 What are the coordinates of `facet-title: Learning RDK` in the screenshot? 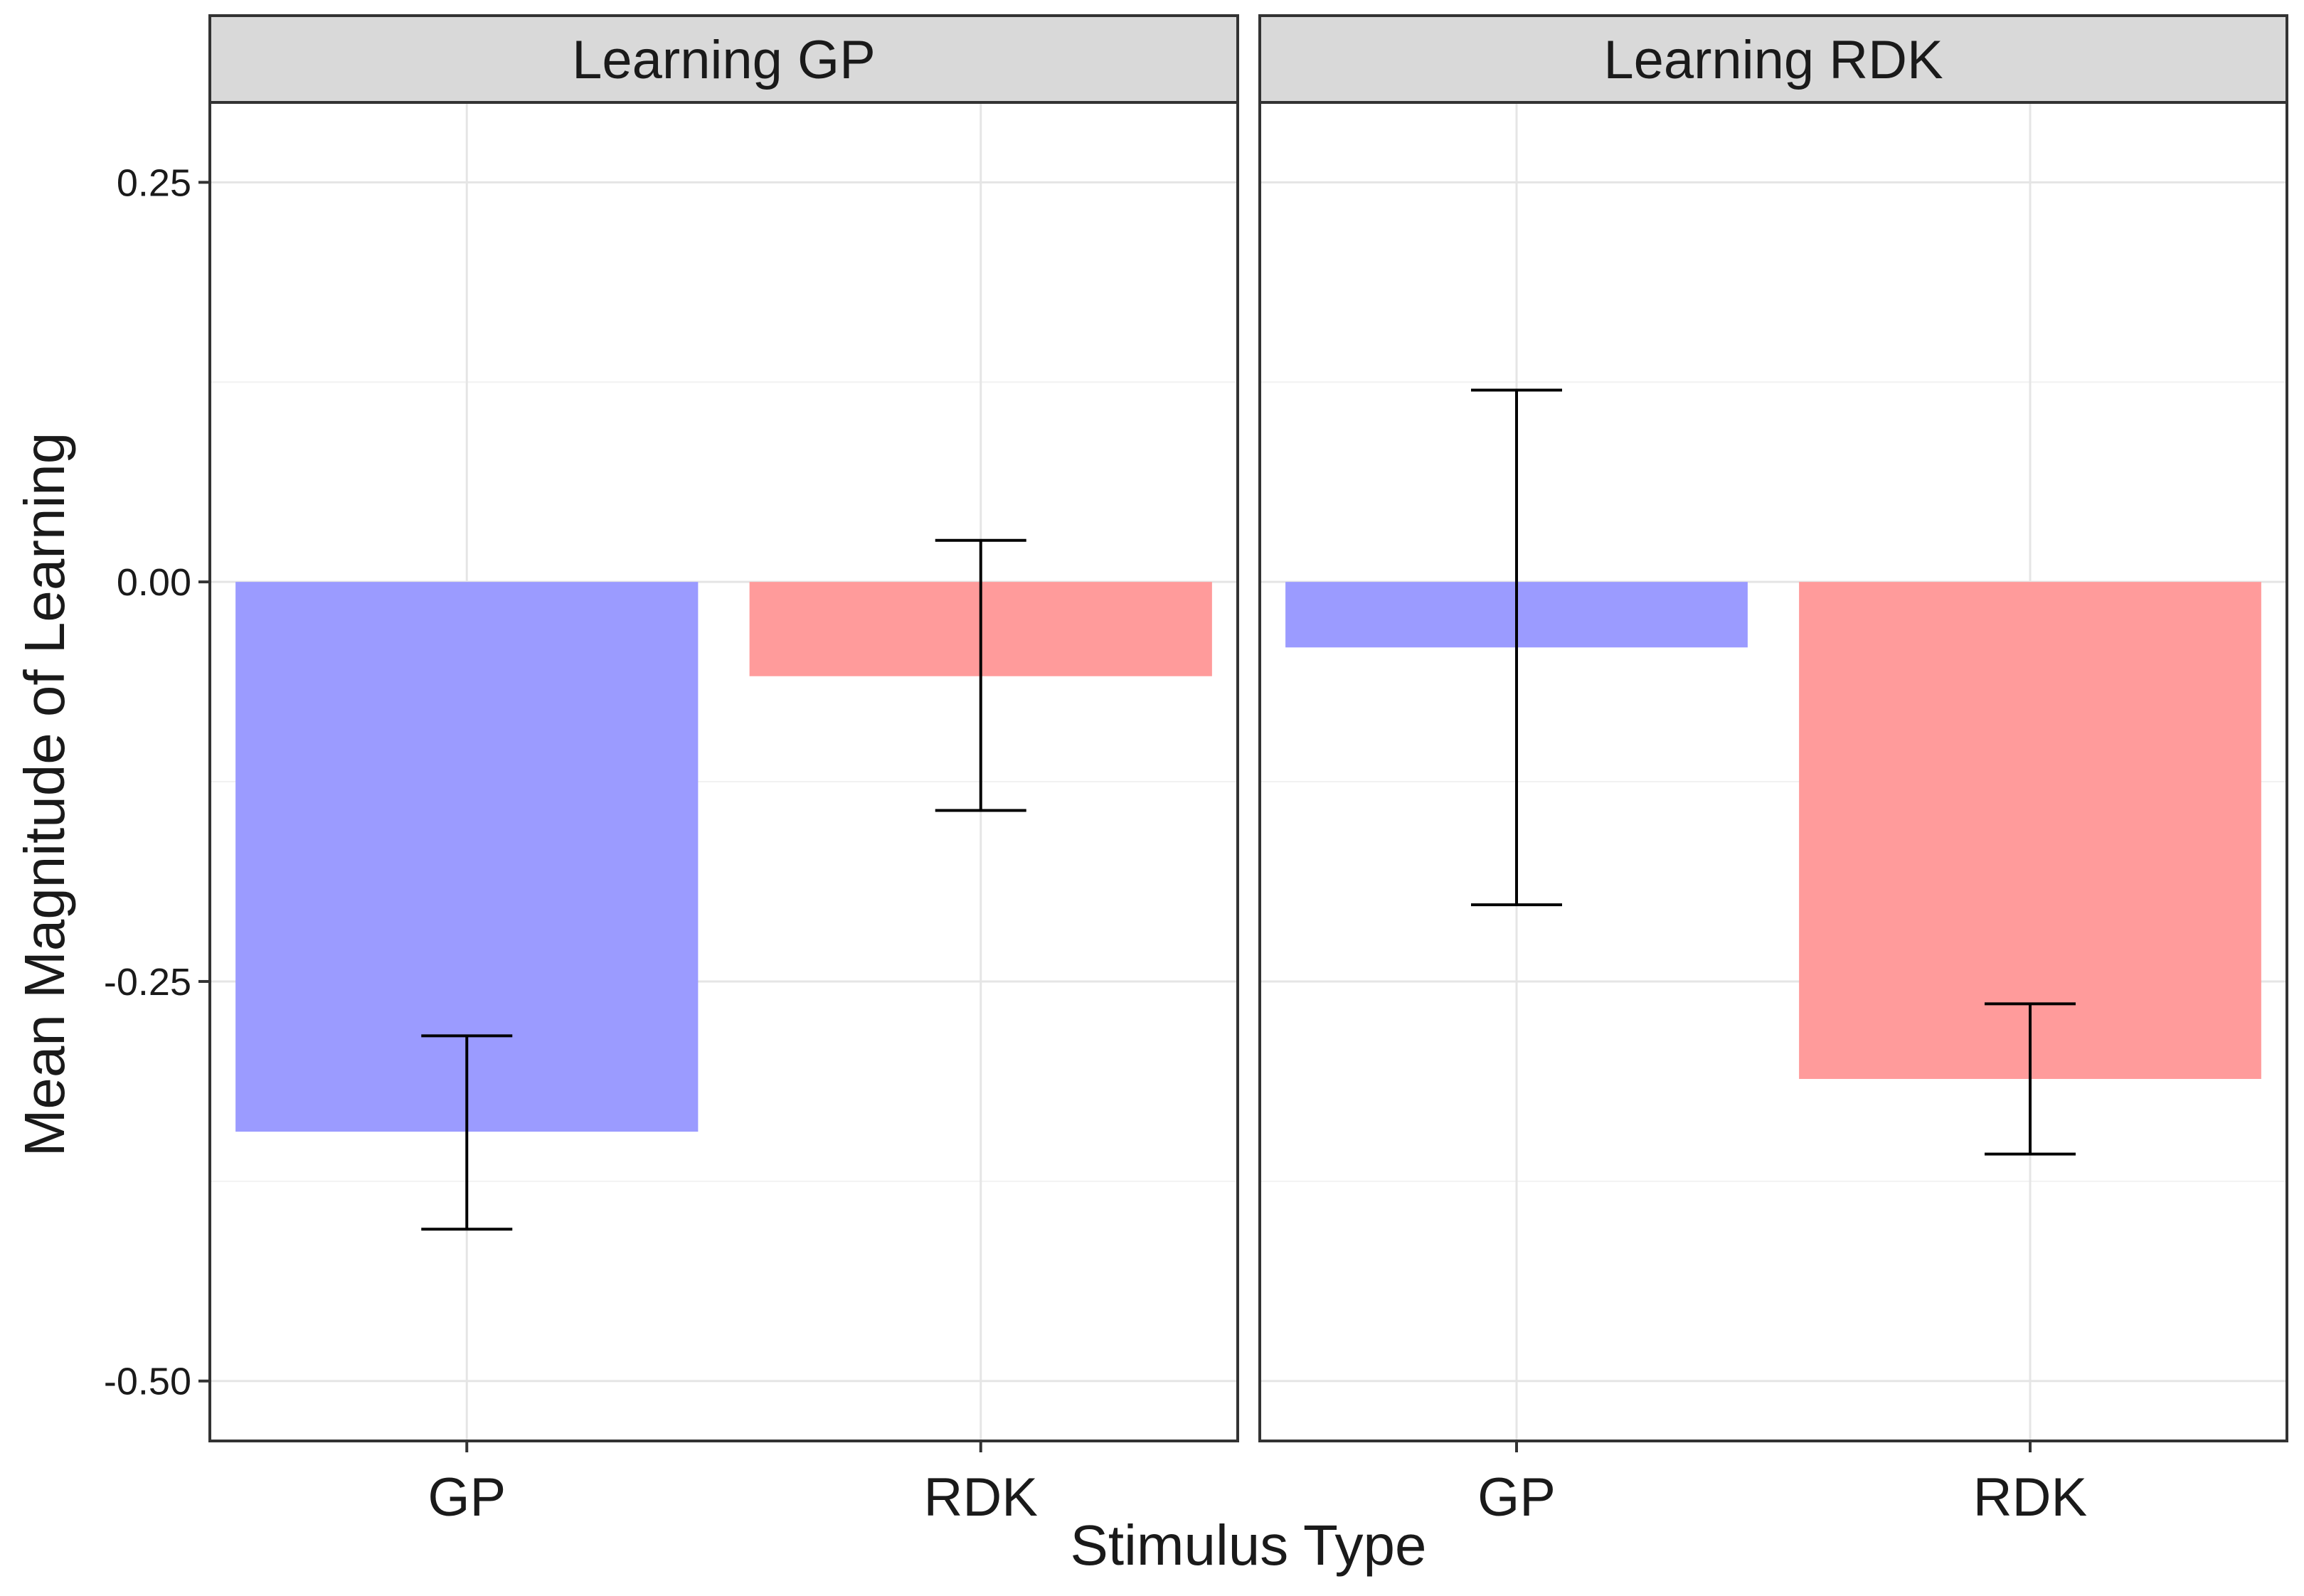 It's located at (1773, 60).